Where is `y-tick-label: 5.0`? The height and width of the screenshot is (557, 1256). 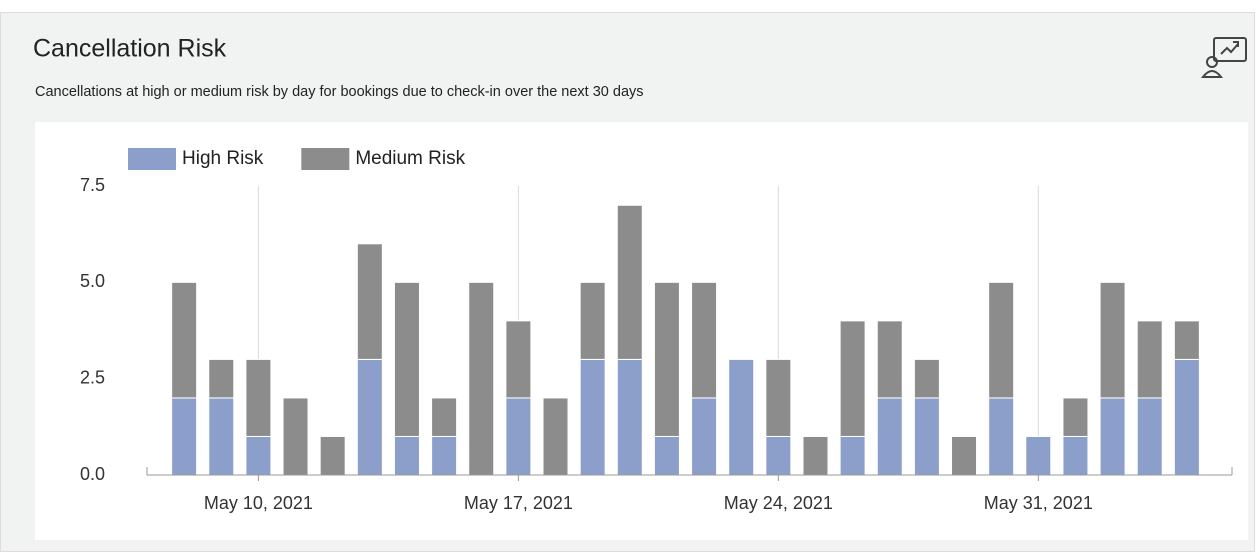
y-tick-label: 5.0 is located at coordinates (92, 281).